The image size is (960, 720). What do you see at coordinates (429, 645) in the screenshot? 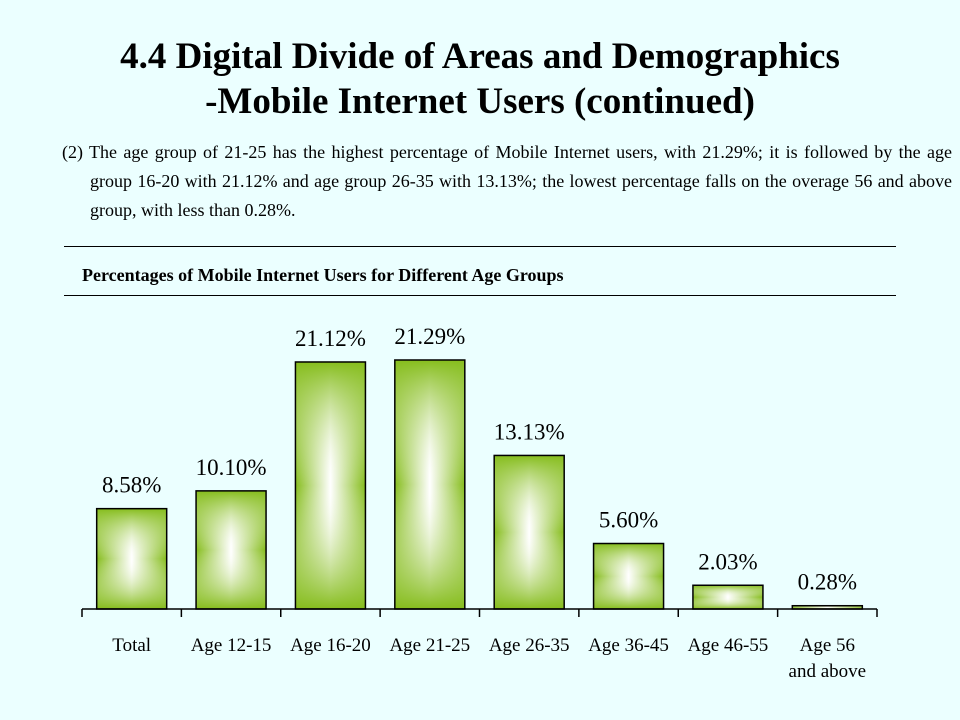
I see `x-tick-label-4: Age 21-25` at bounding box center [429, 645].